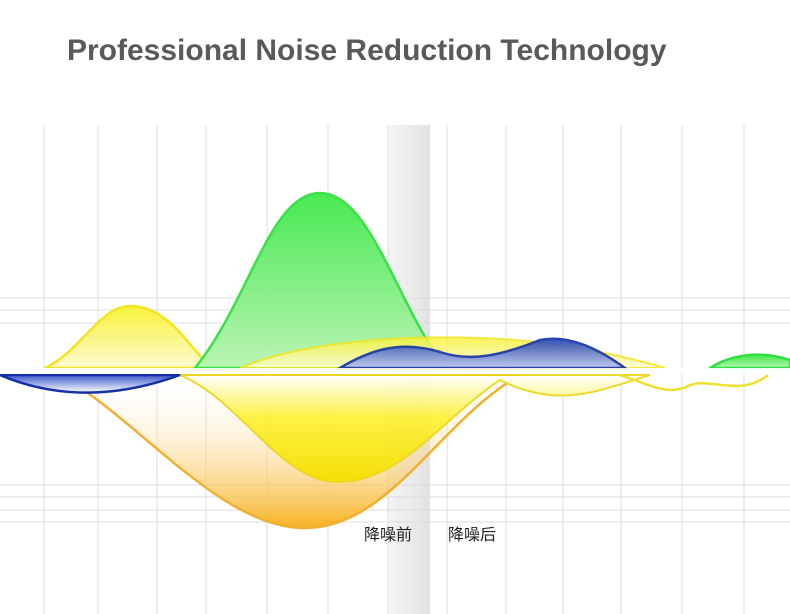 This screenshot has width=790, height=614. Describe the element at coordinates (472, 535) in the screenshot. I see `label-after: 降噪后` at that location.